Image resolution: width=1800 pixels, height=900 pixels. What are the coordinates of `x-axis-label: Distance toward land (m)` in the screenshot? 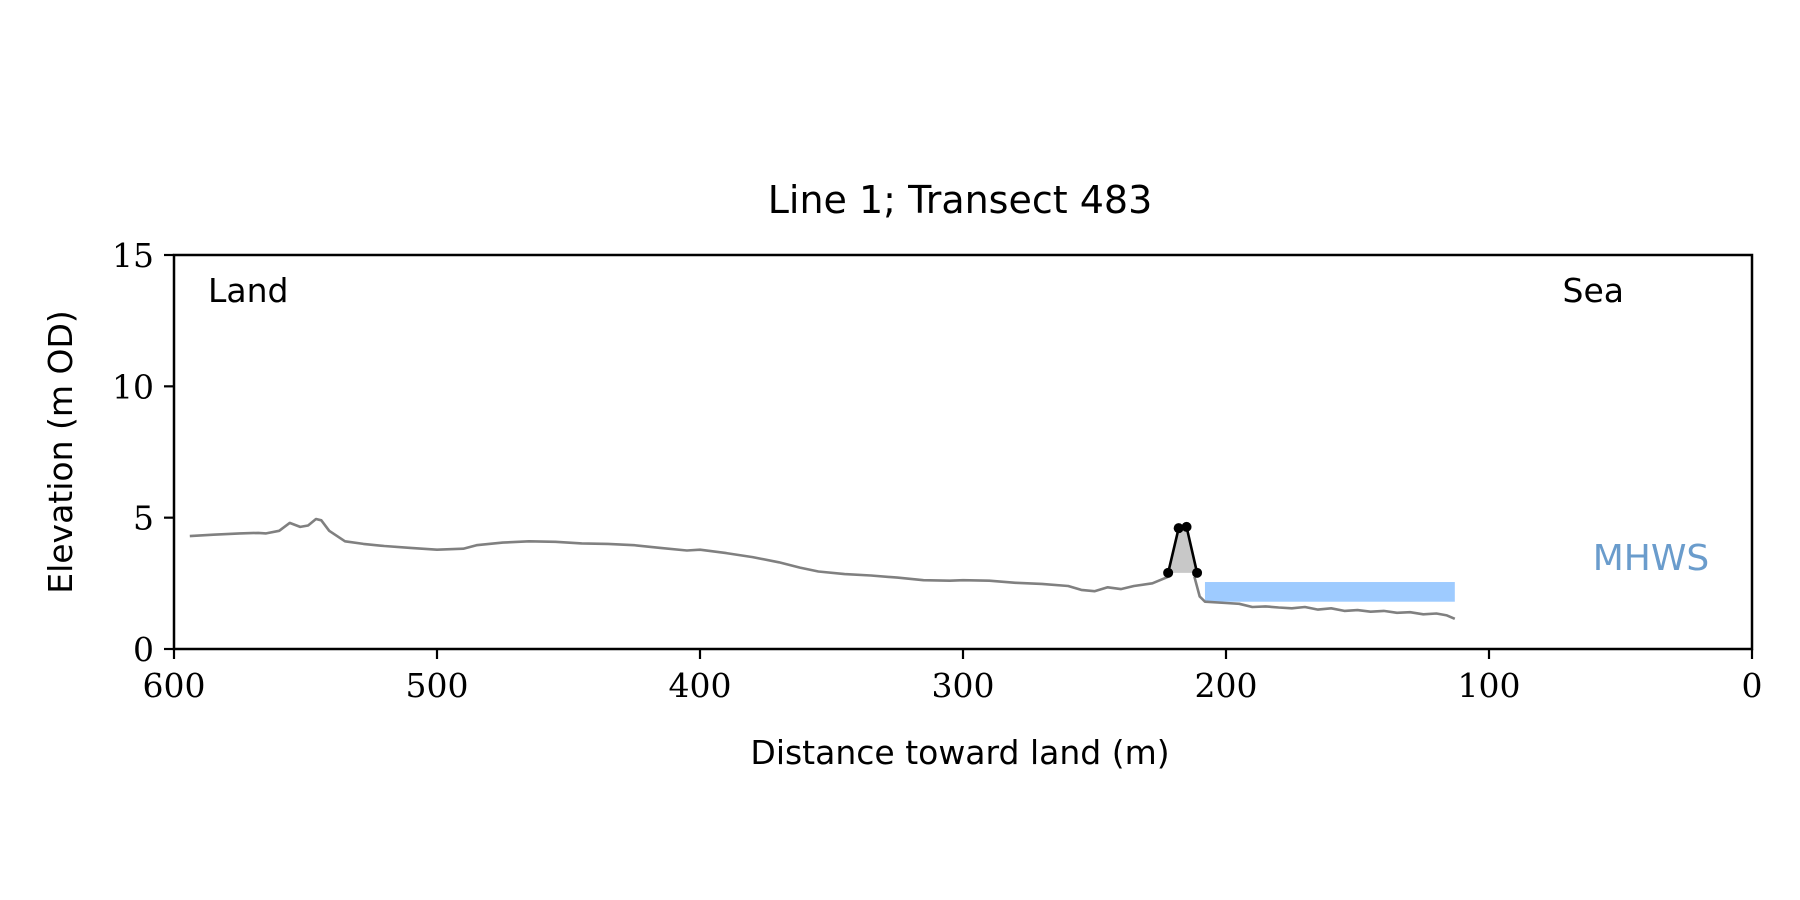 It's located at (959, 752).